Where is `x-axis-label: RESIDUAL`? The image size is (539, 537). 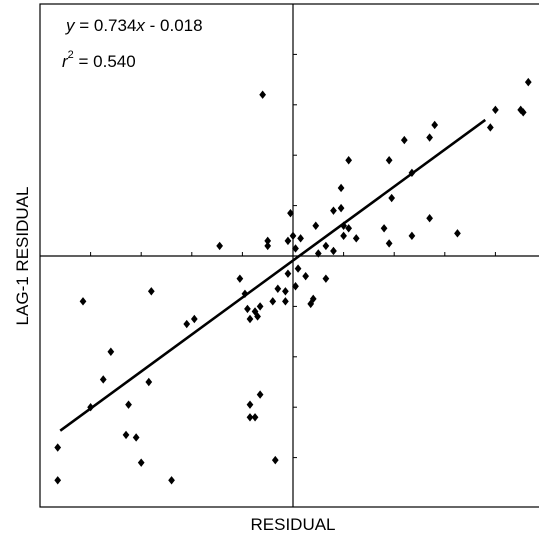
x-axis-label: RESIDUAL is located at coordinates (292, 524).